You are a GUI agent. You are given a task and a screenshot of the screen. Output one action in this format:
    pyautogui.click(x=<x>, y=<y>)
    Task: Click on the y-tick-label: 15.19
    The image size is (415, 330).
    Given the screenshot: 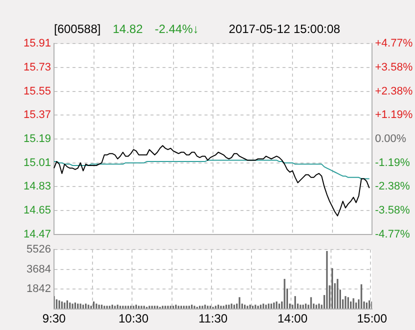 What is the action you would take?
    pyautogui.click(x=37, y=139)
    